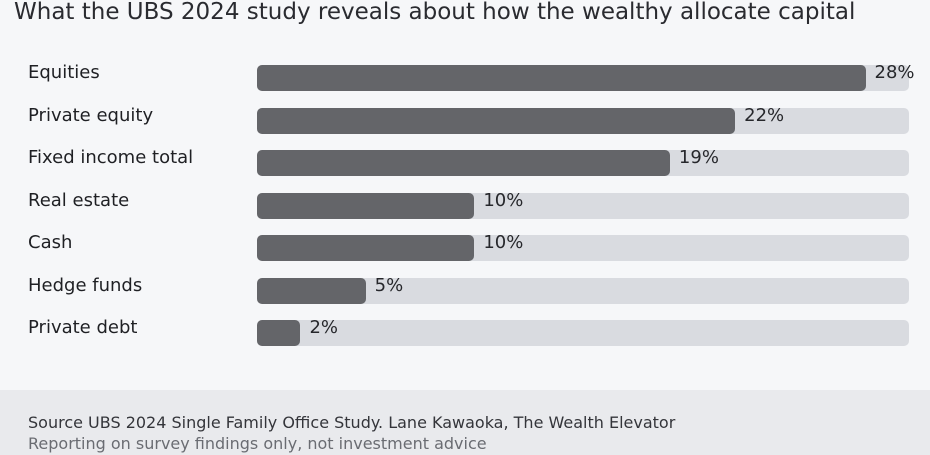  I want to click on data-label: 22%, so click(764, 115).